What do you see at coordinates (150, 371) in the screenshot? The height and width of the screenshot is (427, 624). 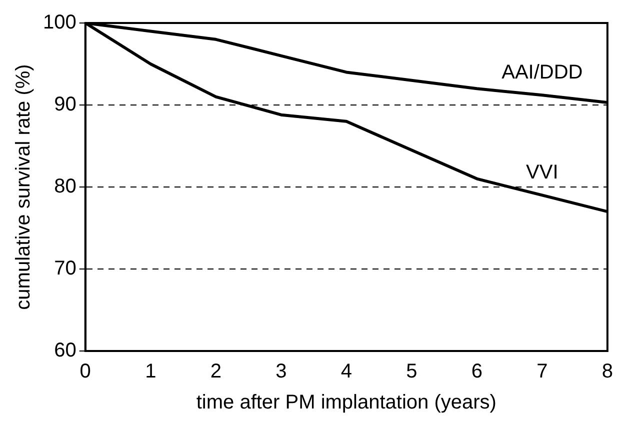 I see `x-tick-label: 1` at bounding box center [150, 371].